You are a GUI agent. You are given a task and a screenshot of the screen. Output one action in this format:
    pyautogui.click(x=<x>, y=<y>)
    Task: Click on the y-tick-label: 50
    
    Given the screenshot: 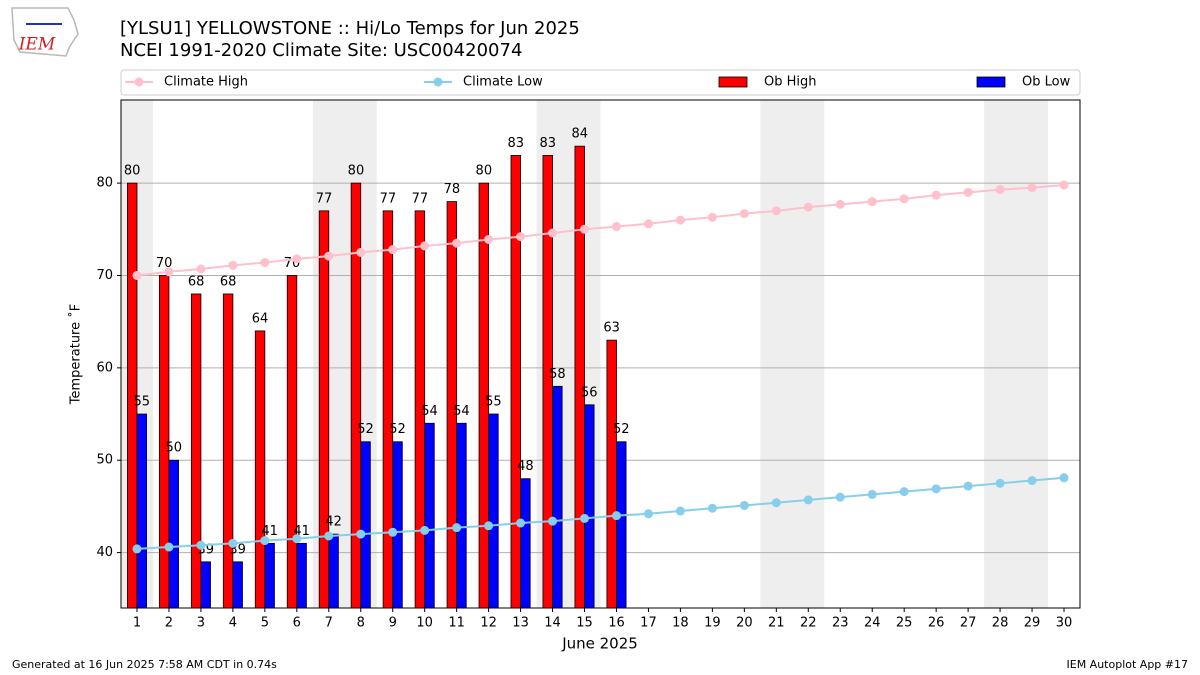 What is the action you would take?
    pyautogui.click(x=104, y=460)
    